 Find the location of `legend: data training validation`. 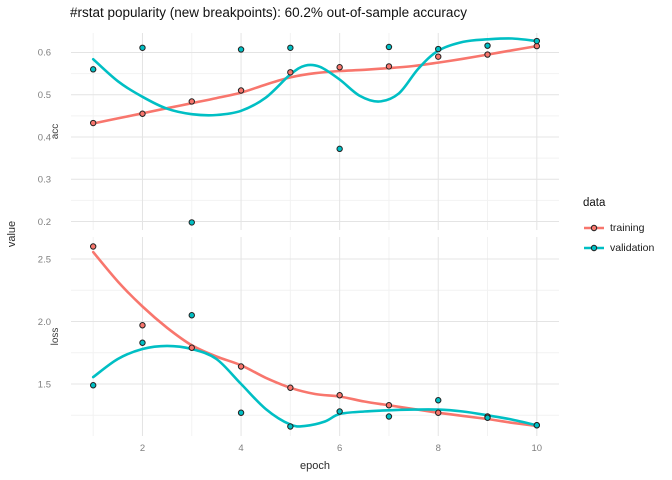

legend: data training validation is located at coordinates (618, 227).